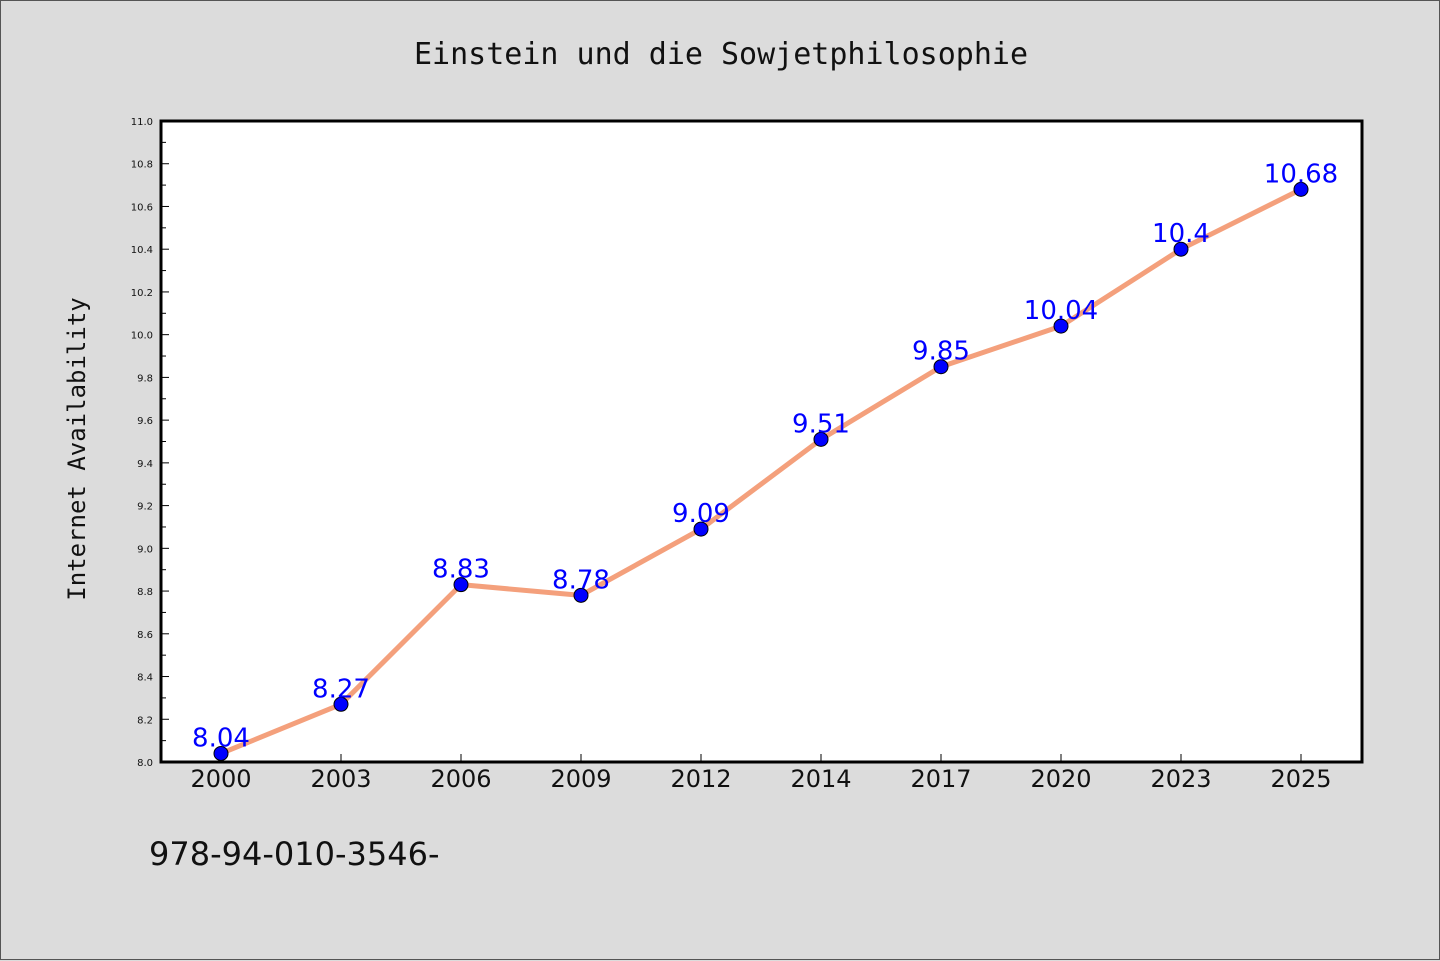  I want to click on data-label: 9.51, so click(821, 424).